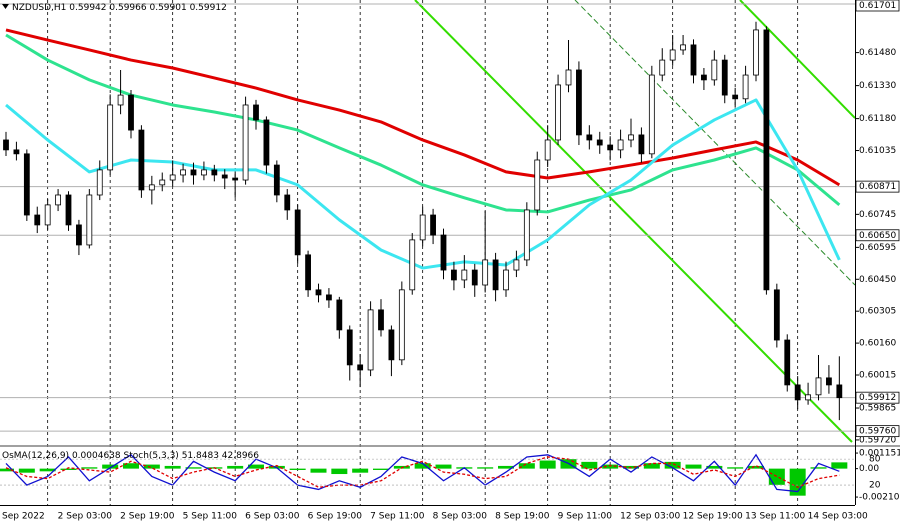 This screenshot has width=900, height=525. Describe the element at coordinates (23, 517) in the screenshot. I see `x-tick-label: Sep 2022` at that location.